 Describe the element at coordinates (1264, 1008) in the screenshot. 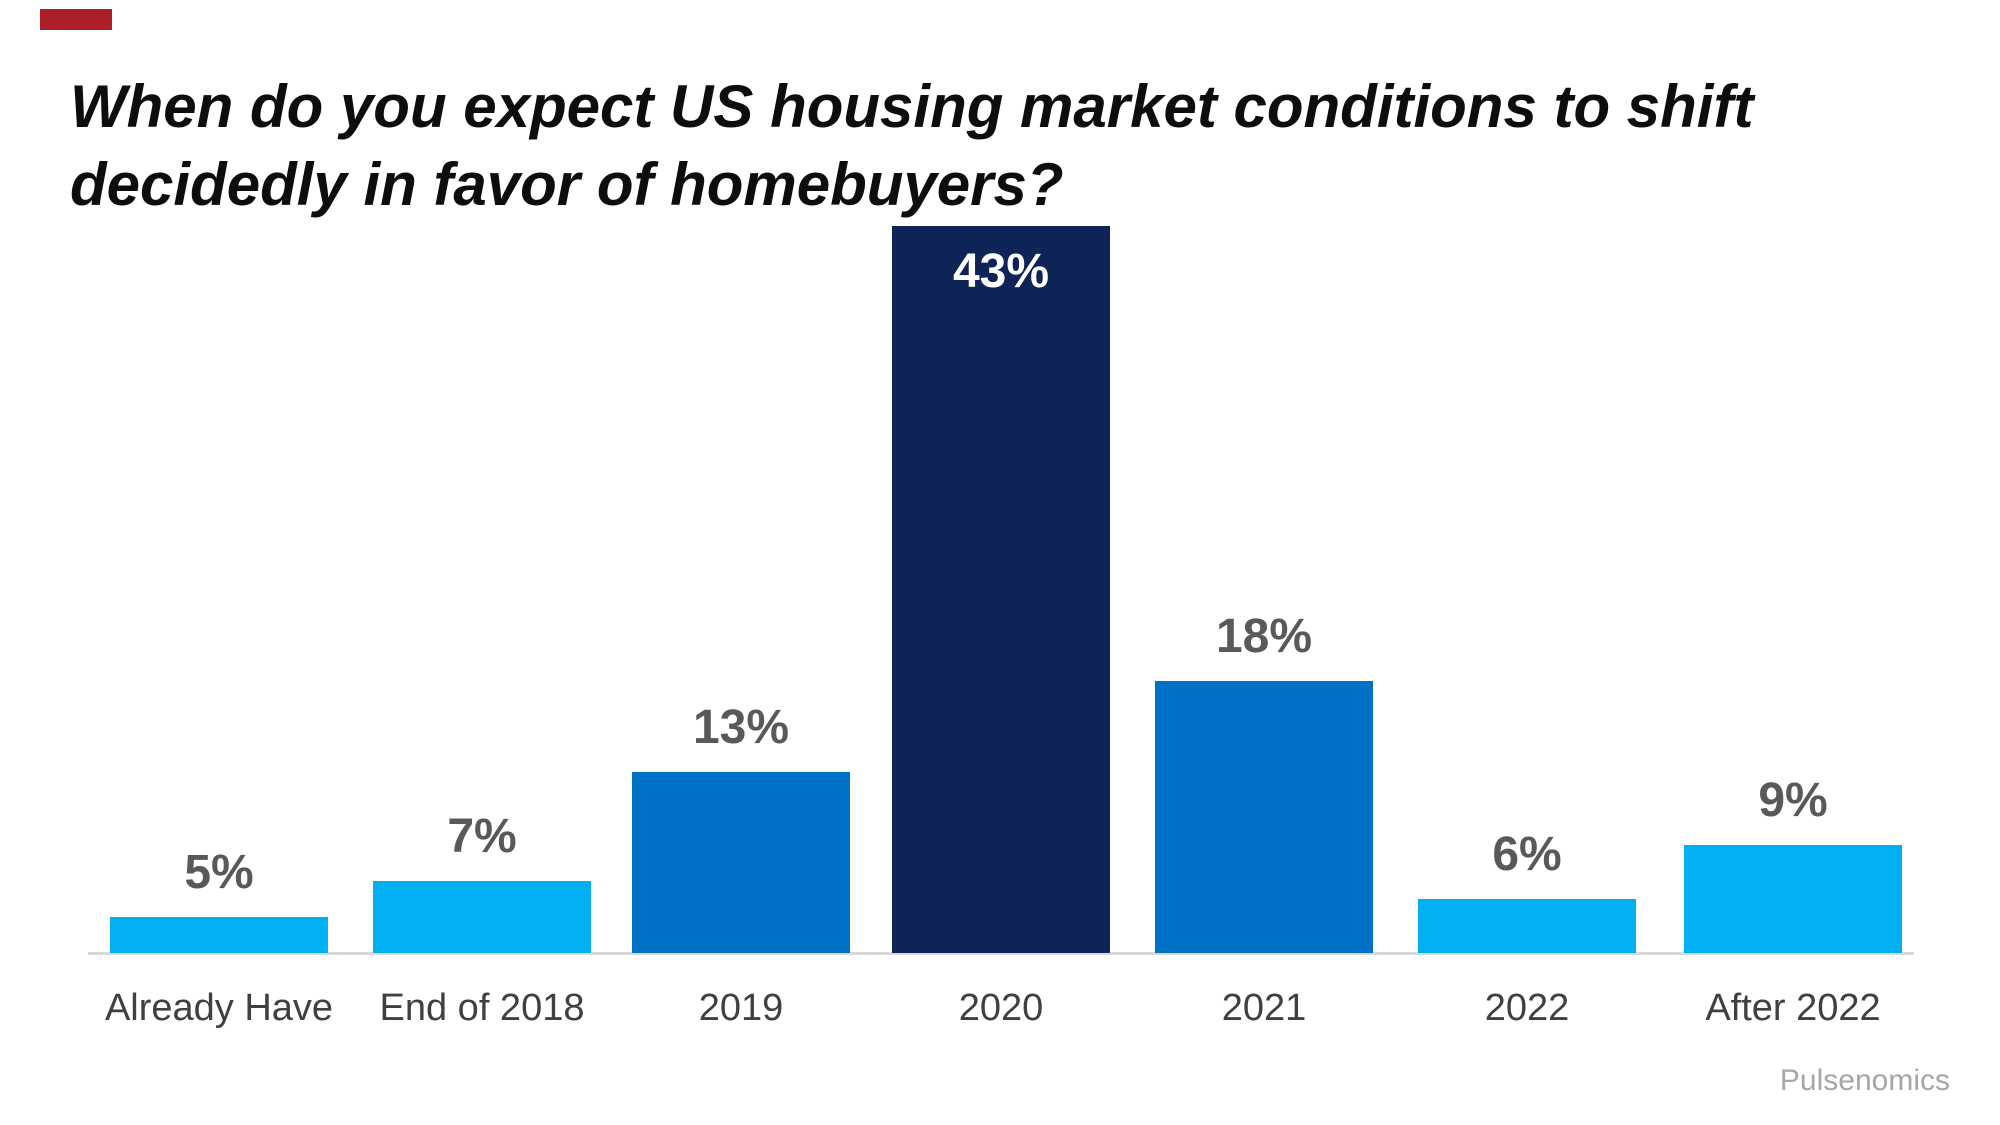

I see `bar-category-label: 2021` at that location.